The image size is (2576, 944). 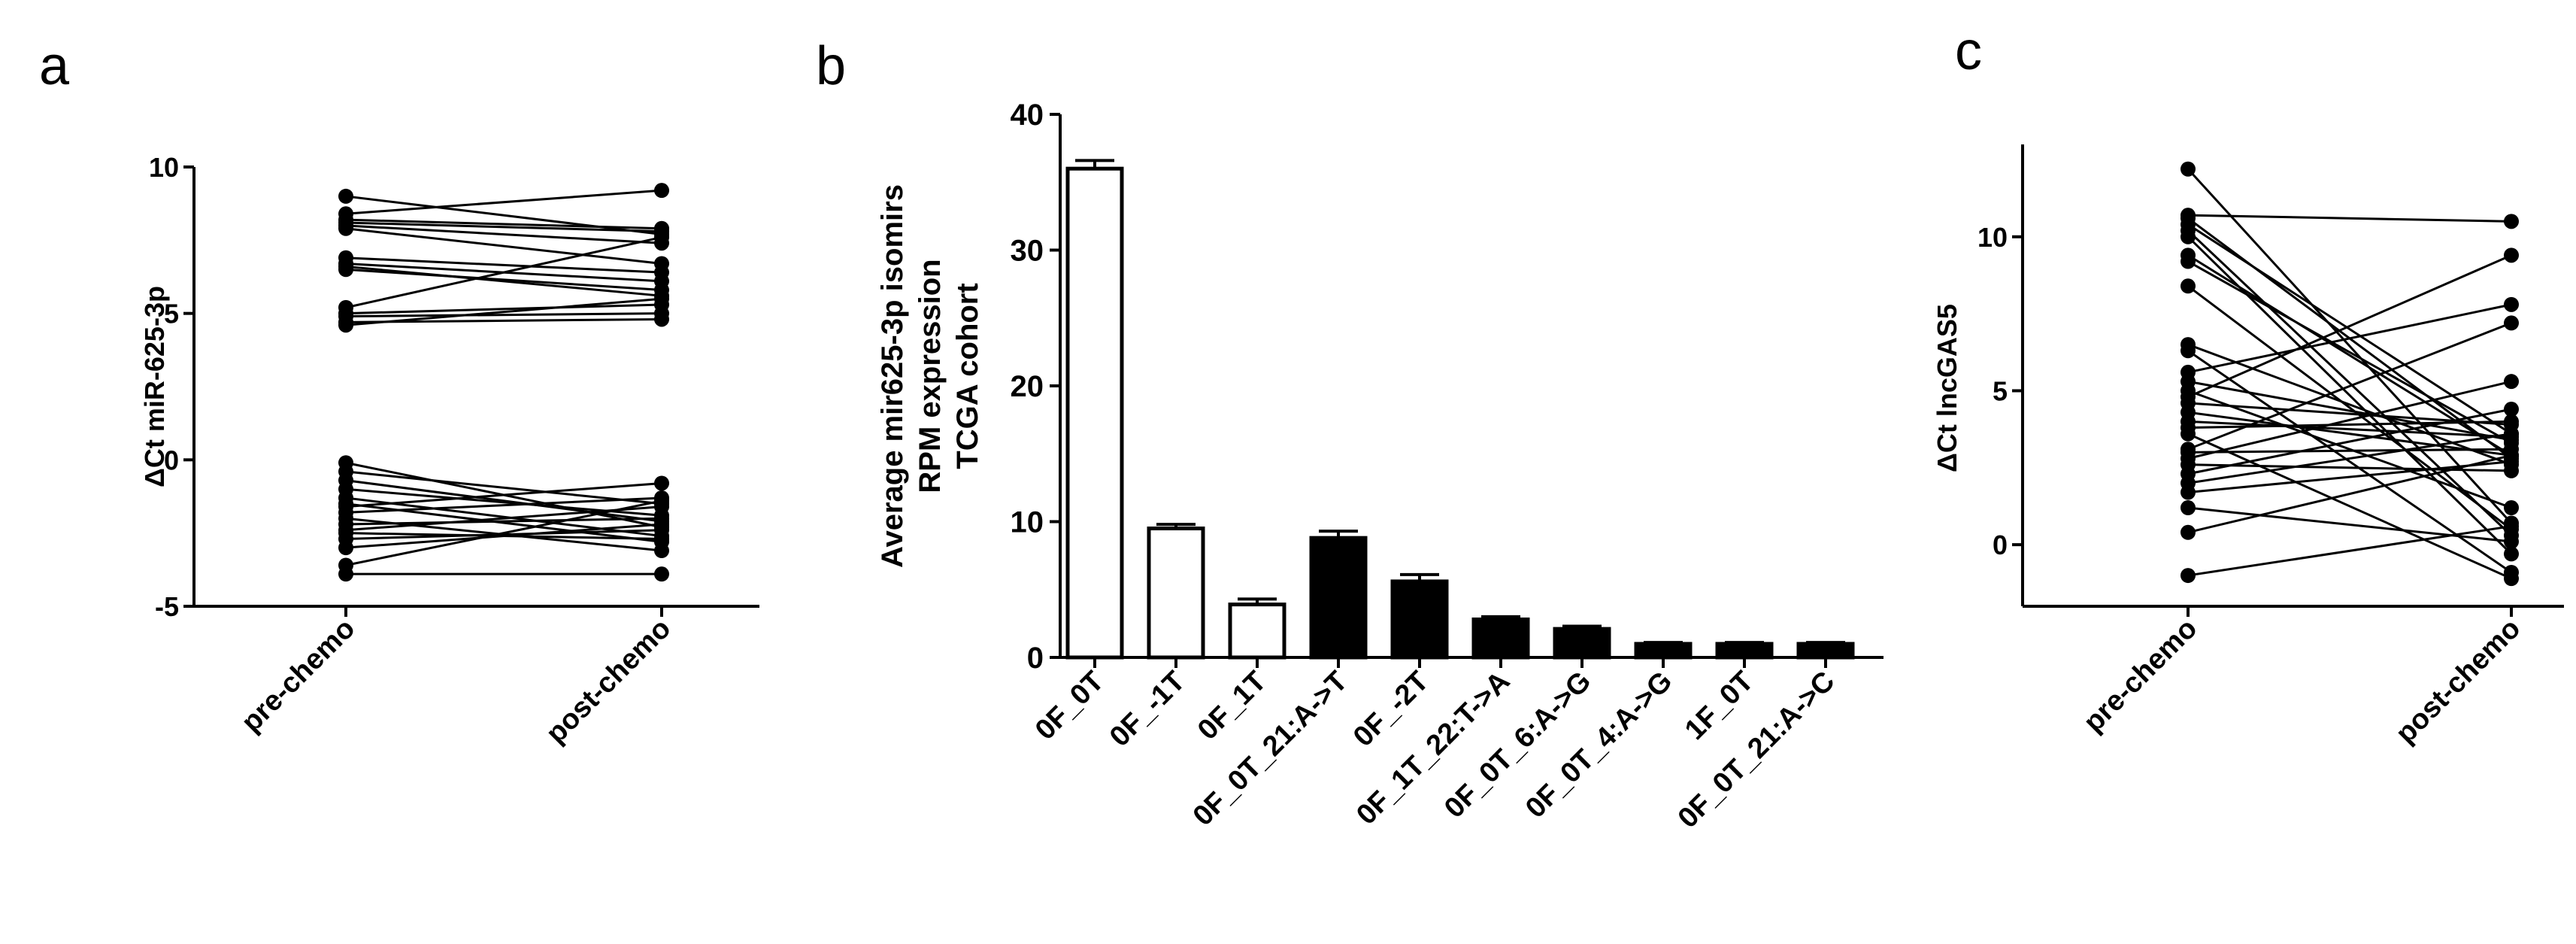 I want to click on panel-c-y-axis-label: ΔCt lncGAS5, so click(x=1947, y=388).